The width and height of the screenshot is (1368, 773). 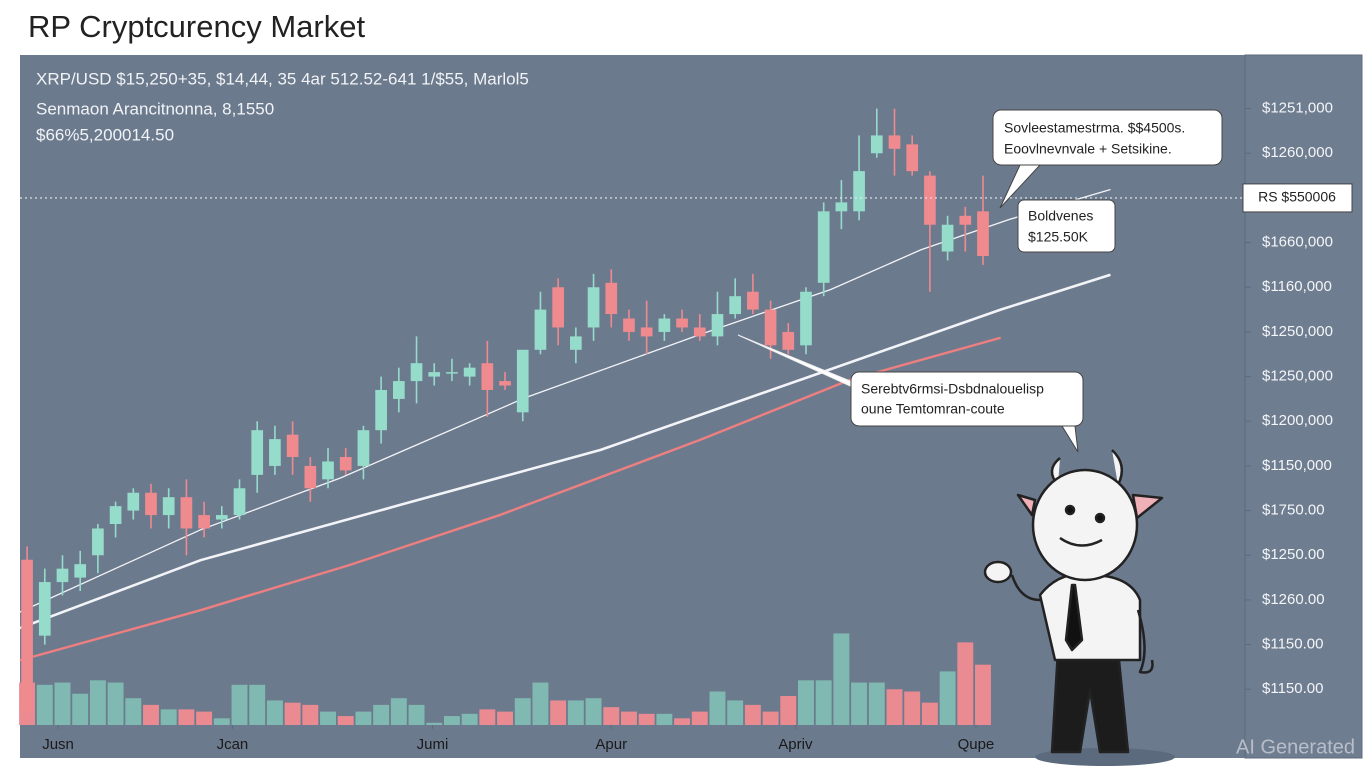 What do you see at coordinates (1079, 607) in the screenshot?
I see `bull-mascot` at bounding box center [1079, 607].